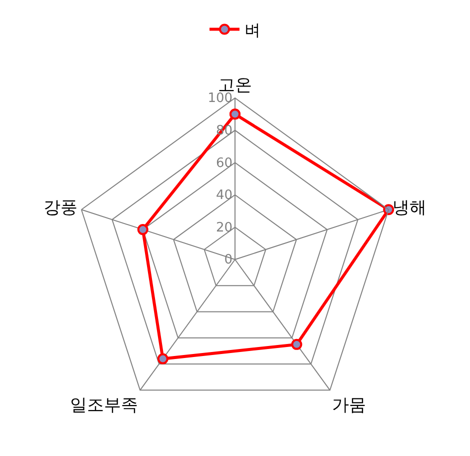 This screenshot has height=456, width=470. I want to click on y-tick-label: 20, so click(224, 228).